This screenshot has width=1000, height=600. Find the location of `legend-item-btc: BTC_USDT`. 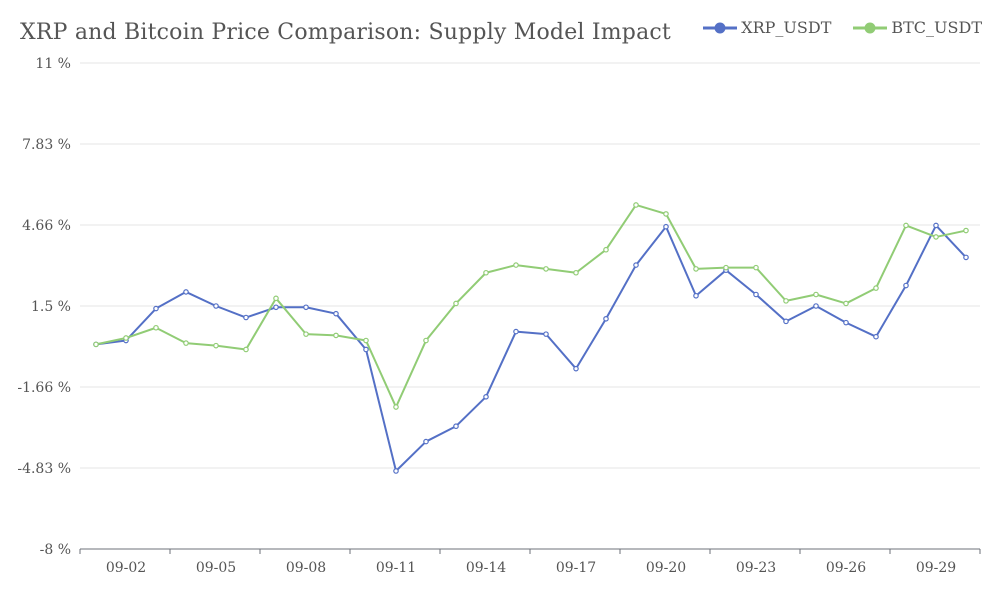

legend-item-btc: BTC_USDT is located at coordinates (917, 27).